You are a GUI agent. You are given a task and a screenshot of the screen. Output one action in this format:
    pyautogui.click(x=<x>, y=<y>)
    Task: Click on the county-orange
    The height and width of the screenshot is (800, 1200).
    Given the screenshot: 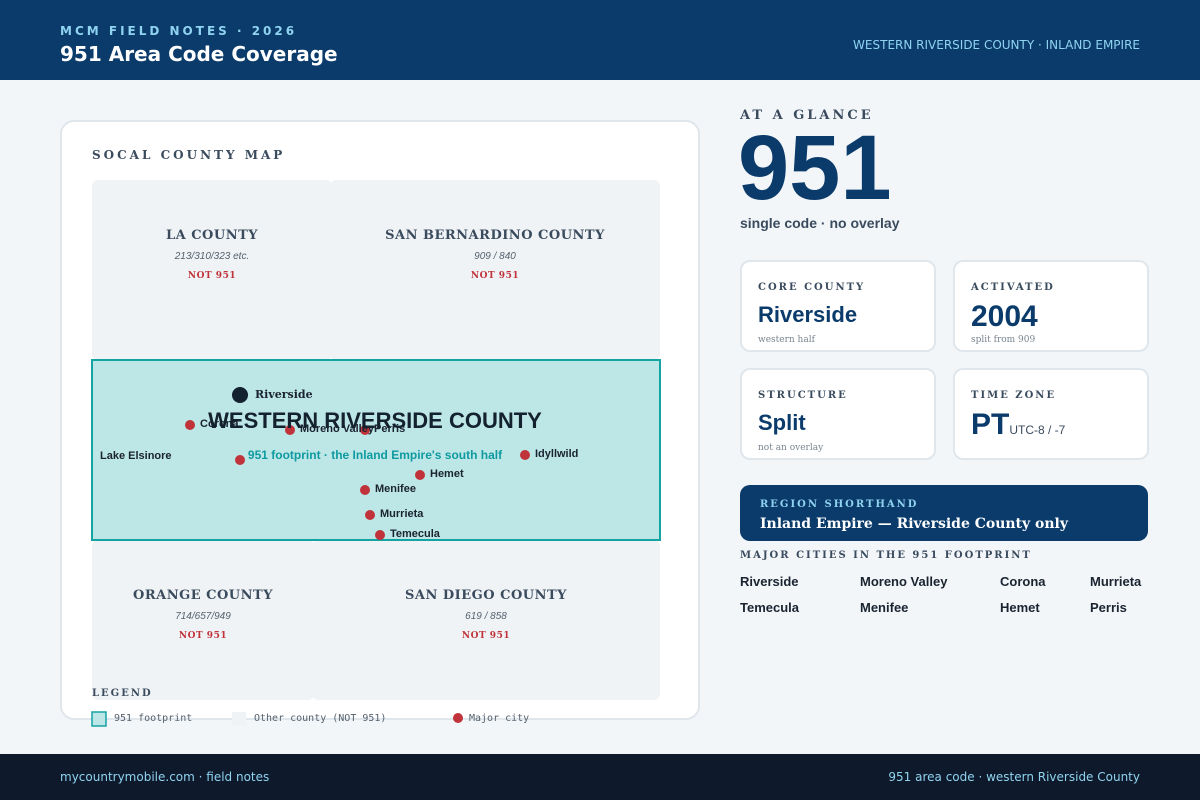 What is the action you would take?
    pyautogui.click(x=203, y=620)
    